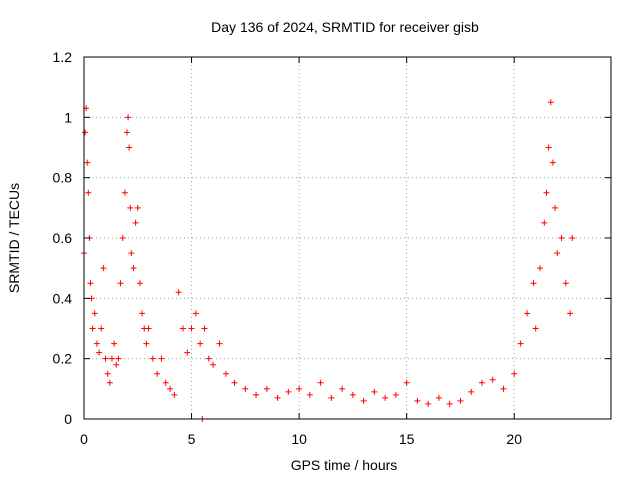 The height and width of the screenshot is (480, 640). What do you see at coordinates (14, 238) in the screenshot?
I see `y-axis-label: SRMTID / TECUs` at bounding box center [14, 238].